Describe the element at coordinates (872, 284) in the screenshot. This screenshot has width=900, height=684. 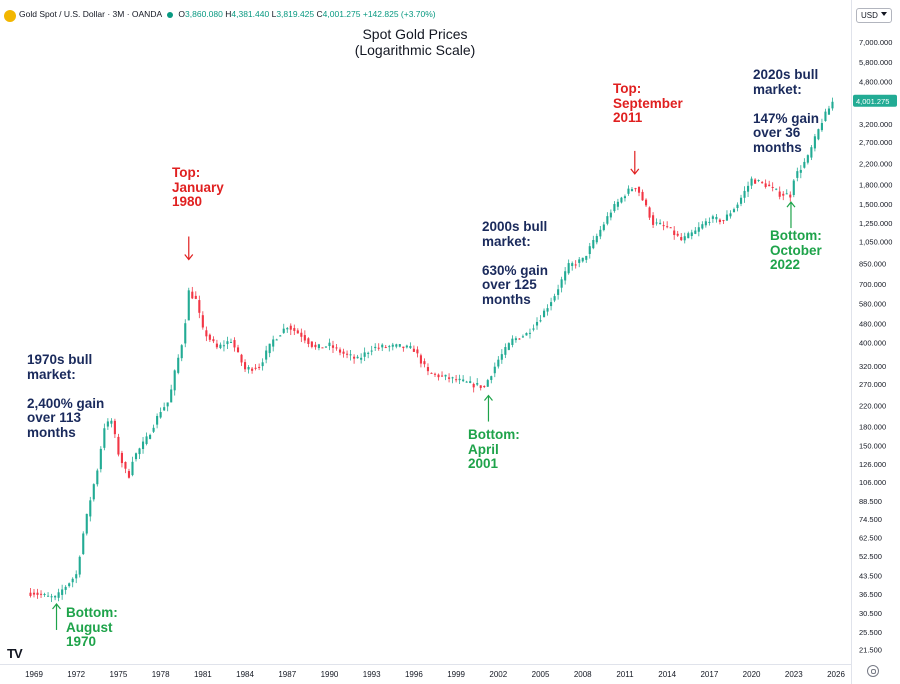
I see `y-tick-label: 700.000` at that location.